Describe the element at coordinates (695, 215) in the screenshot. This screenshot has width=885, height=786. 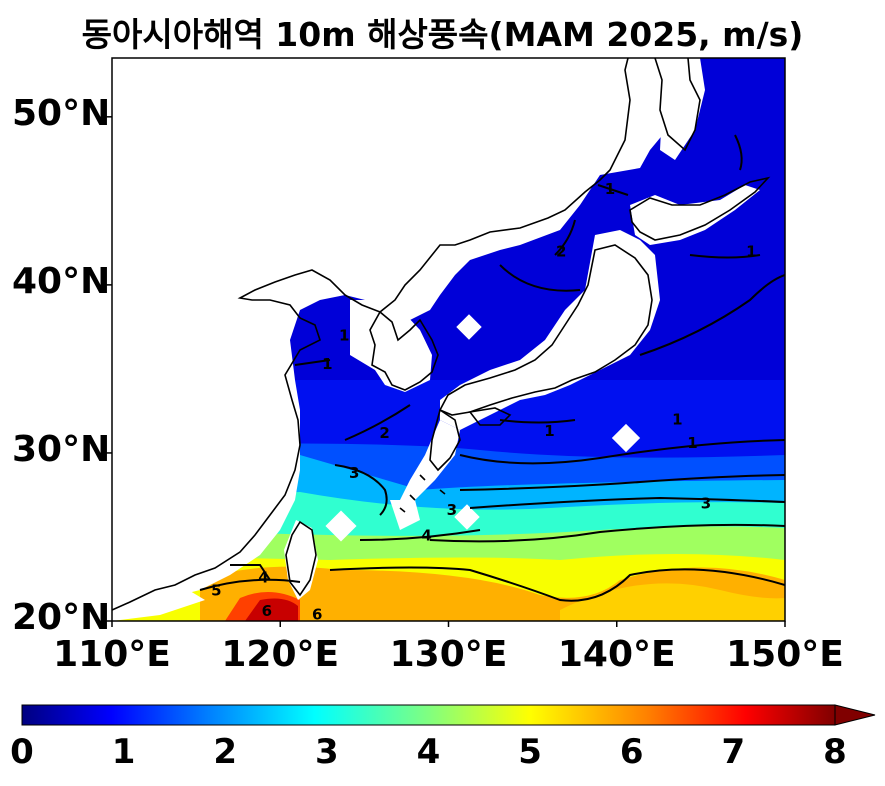
I see `land-mask-hokkaido` at that location.